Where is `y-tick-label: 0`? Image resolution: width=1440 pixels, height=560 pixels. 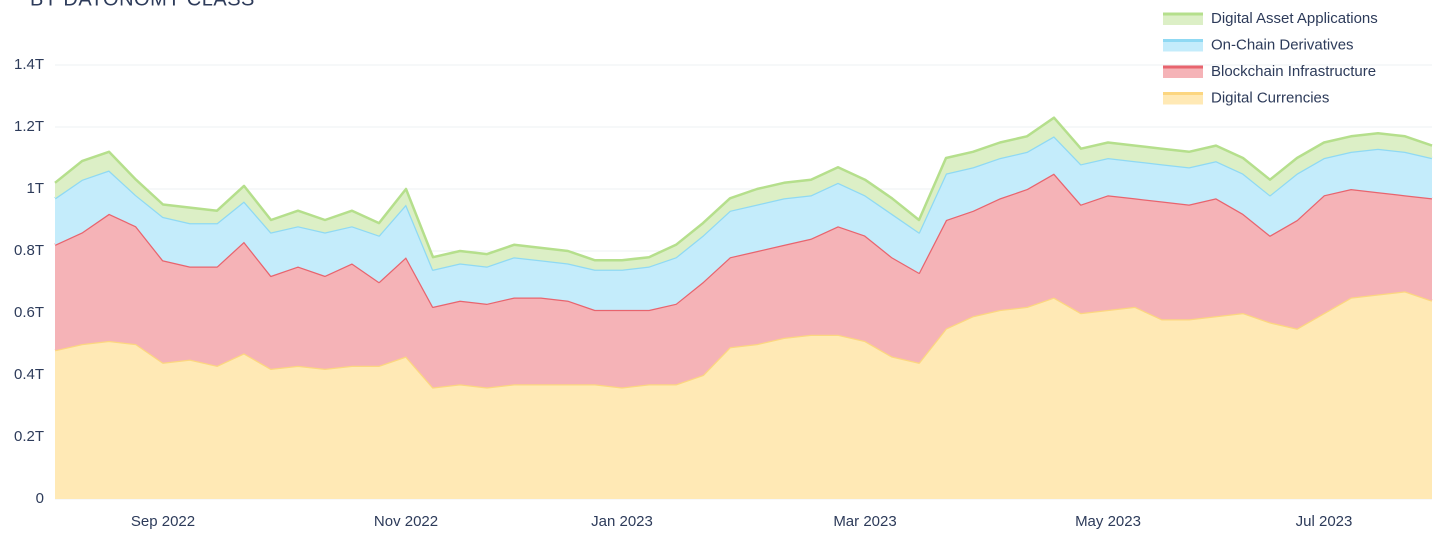
y-tick-label: 0 is located at coordinates (40, 498).